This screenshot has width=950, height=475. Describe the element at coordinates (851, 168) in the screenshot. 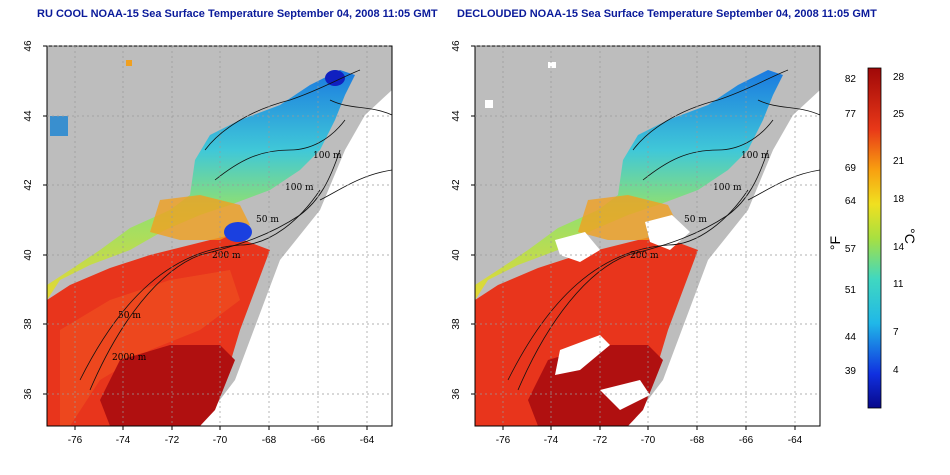

I see `colorbar-f-tick-label: 69` at that location.